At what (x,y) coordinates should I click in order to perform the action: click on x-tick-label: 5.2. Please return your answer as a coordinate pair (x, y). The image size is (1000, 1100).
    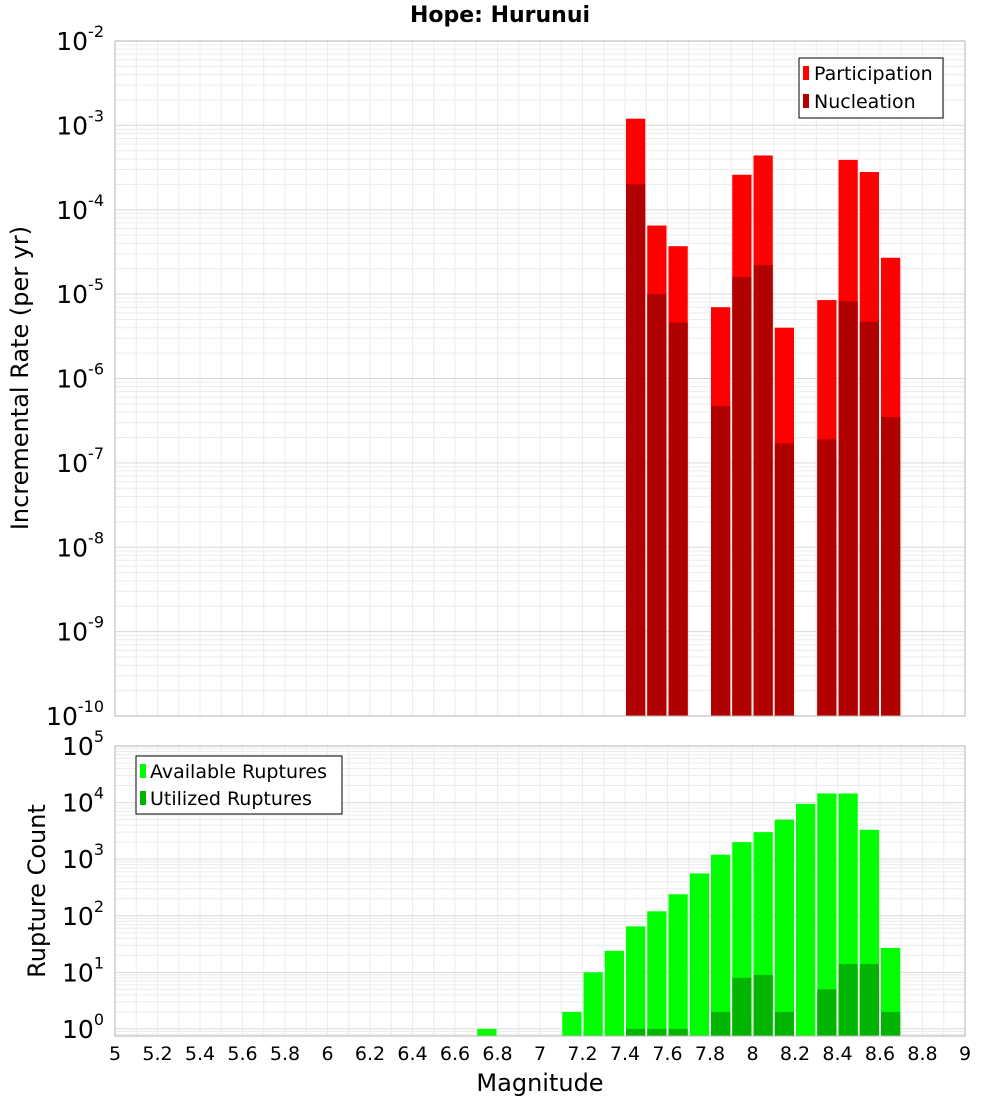
    Looking at the image, I should click on (157, 1054).